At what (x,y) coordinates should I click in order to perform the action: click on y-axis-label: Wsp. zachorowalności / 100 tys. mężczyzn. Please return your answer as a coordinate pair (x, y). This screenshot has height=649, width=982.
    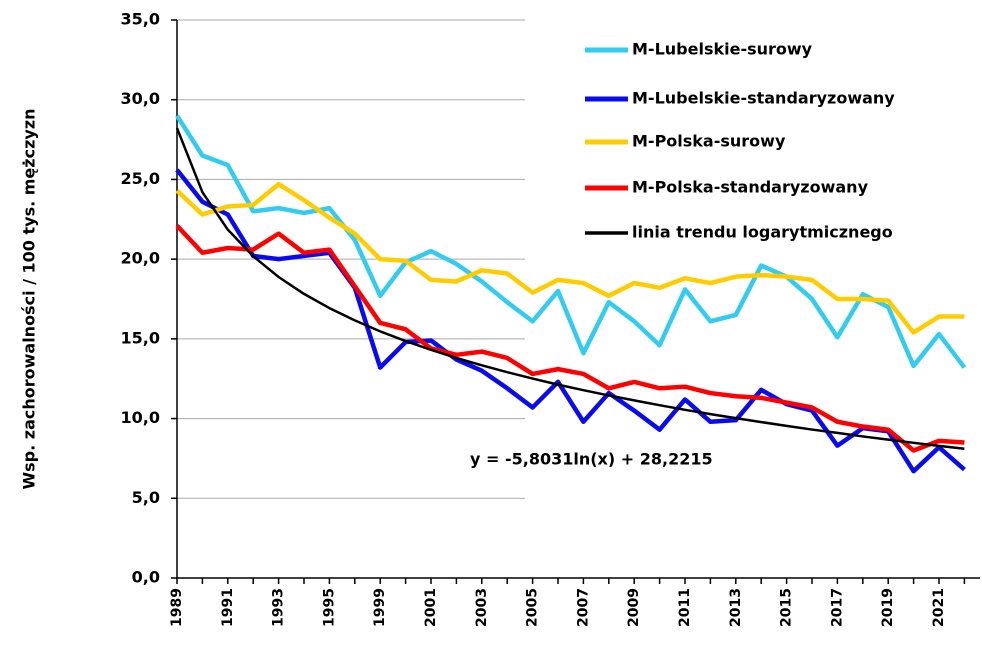
    Looking at the image, I should click on (29, 298).